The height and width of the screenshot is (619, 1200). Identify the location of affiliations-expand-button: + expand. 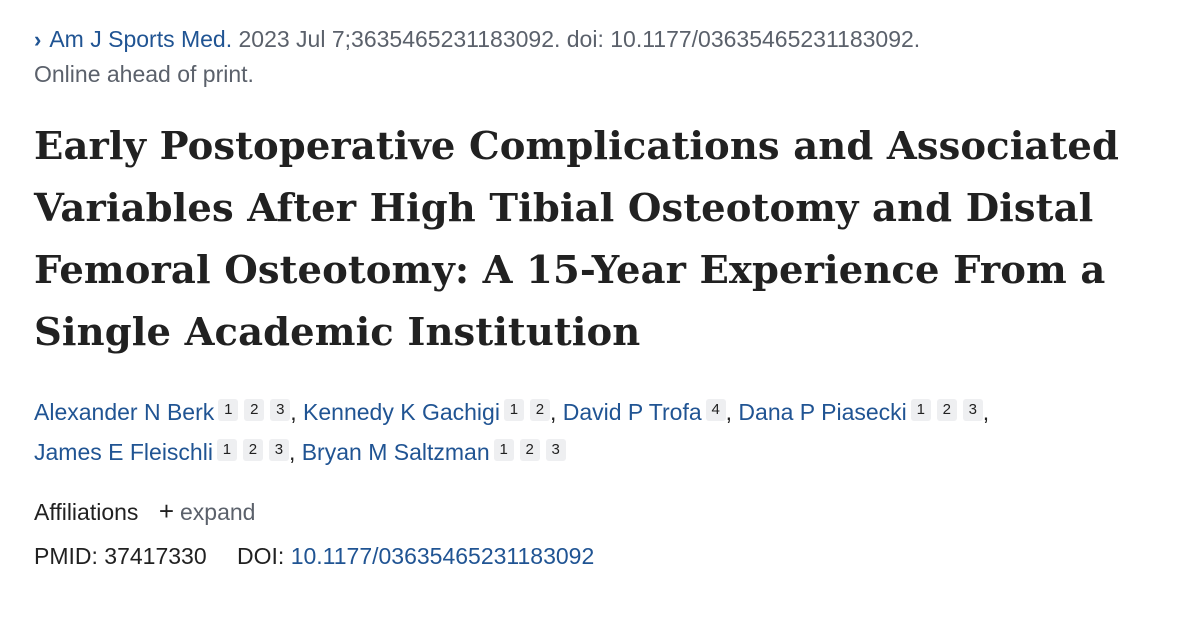
(207, 511).